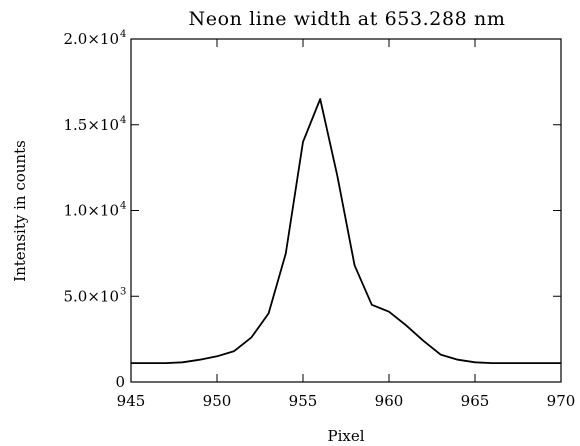 This screenshot has width=580, height=446. I want to click on y-tick-label: 0, so click(120, 382).